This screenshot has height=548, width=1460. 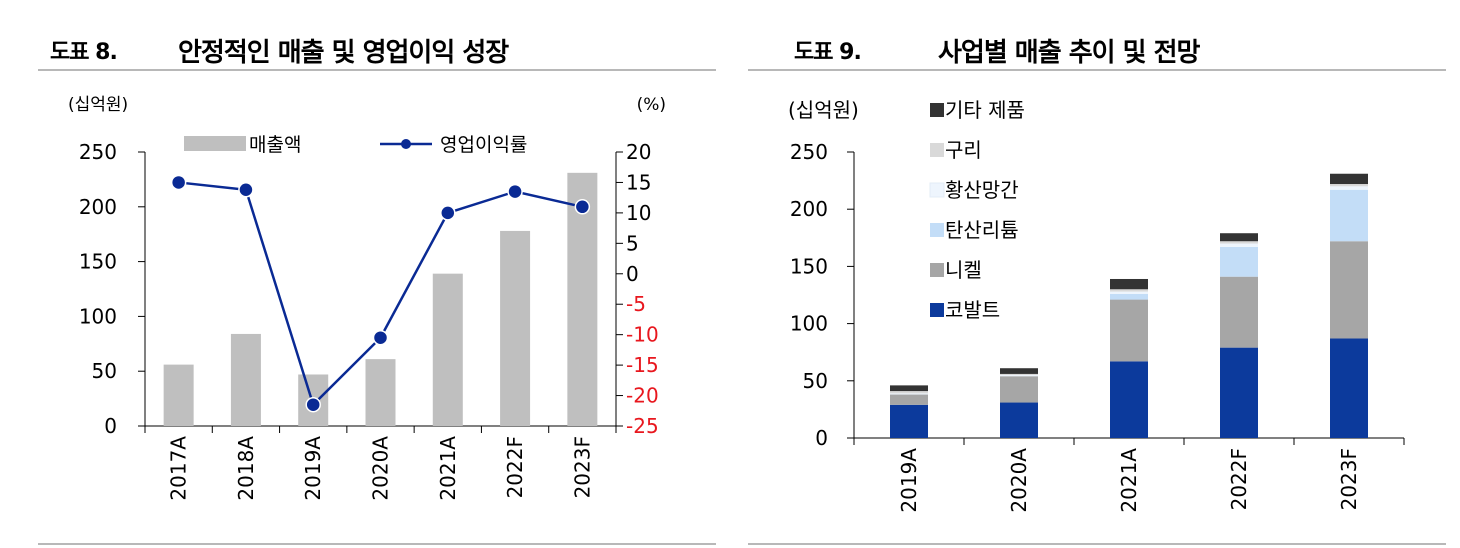 What do you see at coordinates (1097, 544) in the screenshot?
I see `figure-9-bottom-rule` at bounding box center [1097, 544].